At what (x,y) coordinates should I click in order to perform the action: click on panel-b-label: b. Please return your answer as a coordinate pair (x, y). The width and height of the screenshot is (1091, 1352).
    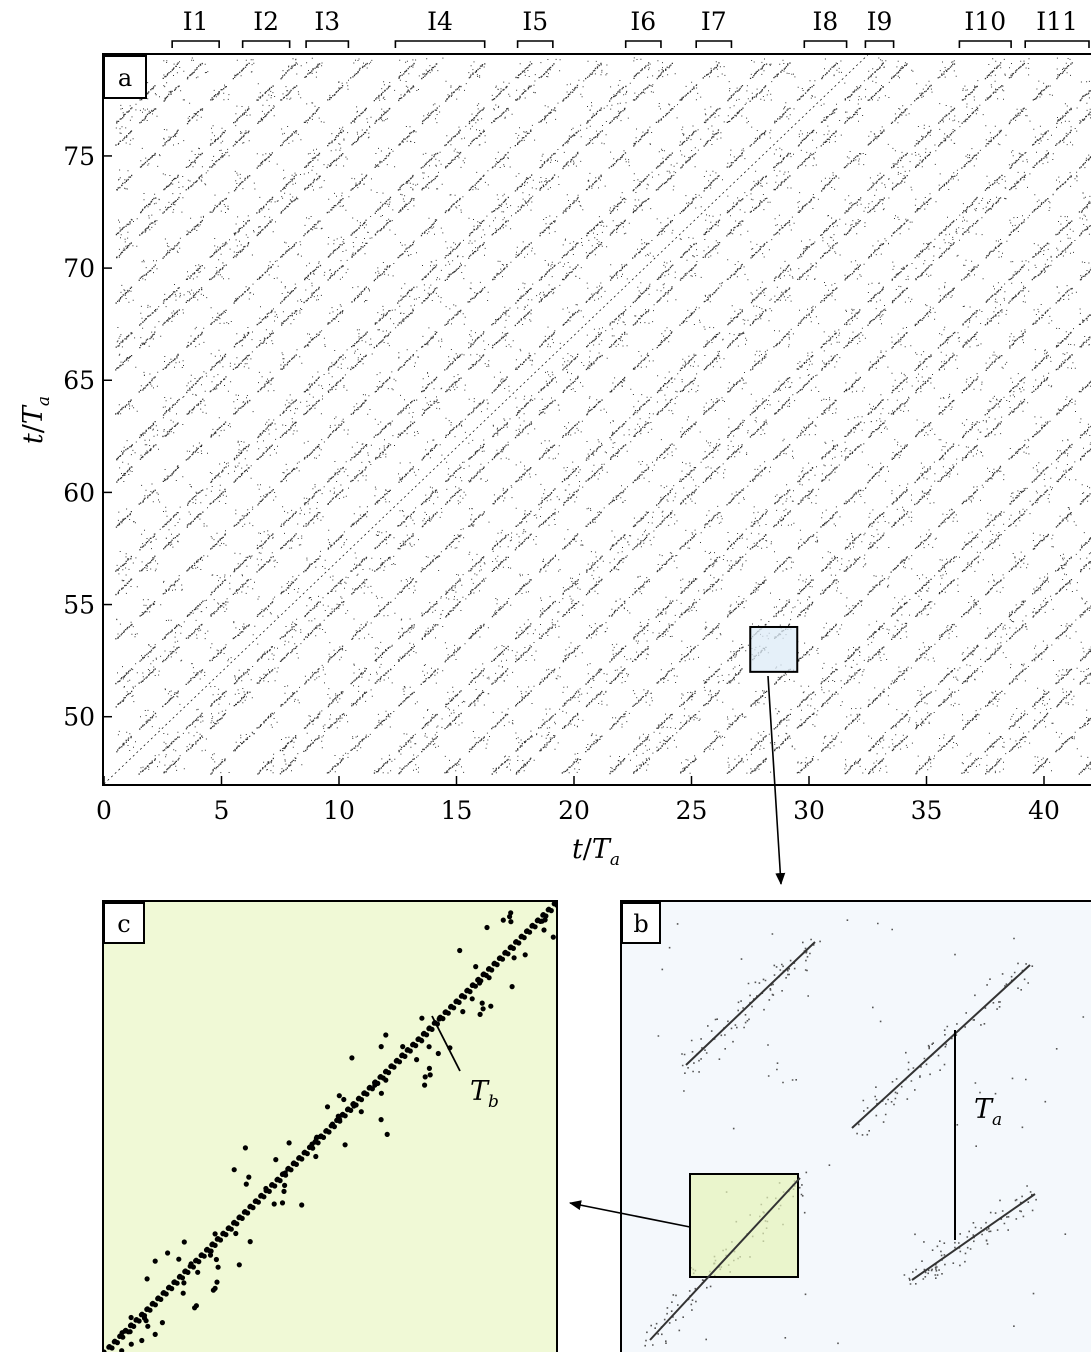
    Looking at the image, I should click on (640, 924).